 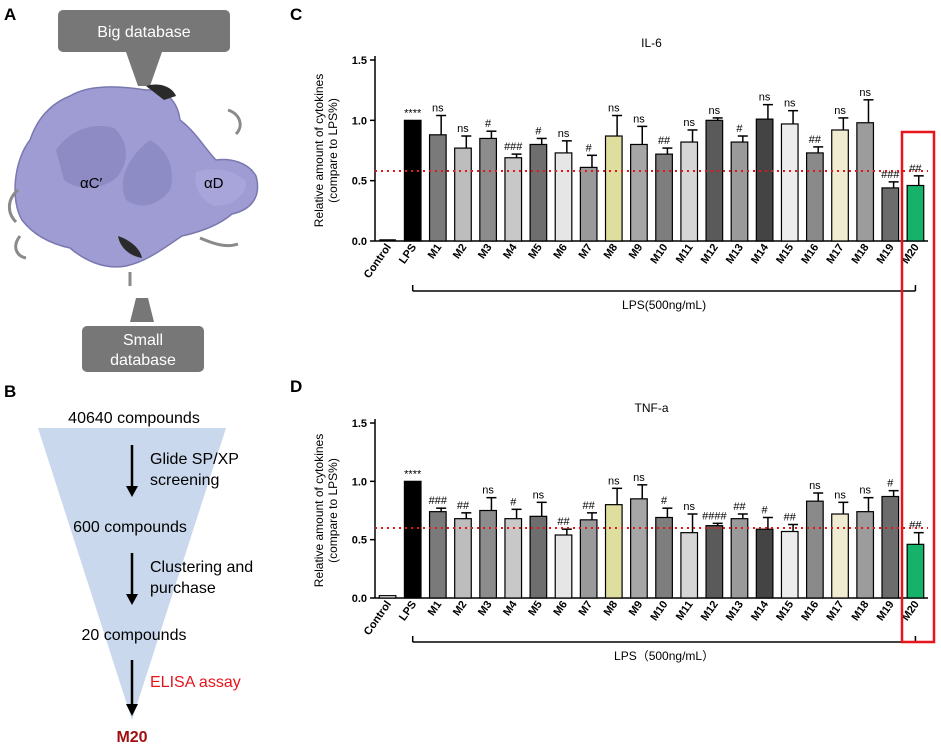 I want to click on helix-c-label: αC′, so click(x=91, y=183).